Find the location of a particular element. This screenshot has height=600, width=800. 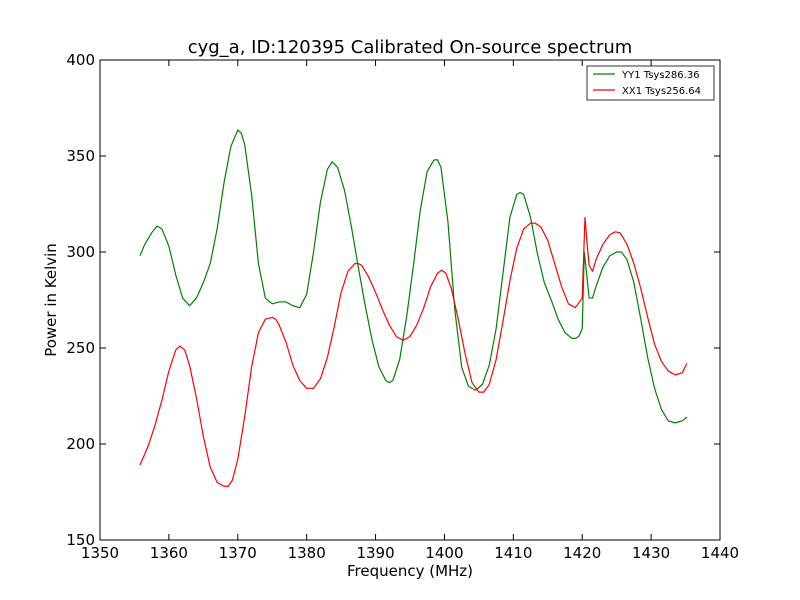

x-tick-label: 1380 is located at coordinates (307, 553).